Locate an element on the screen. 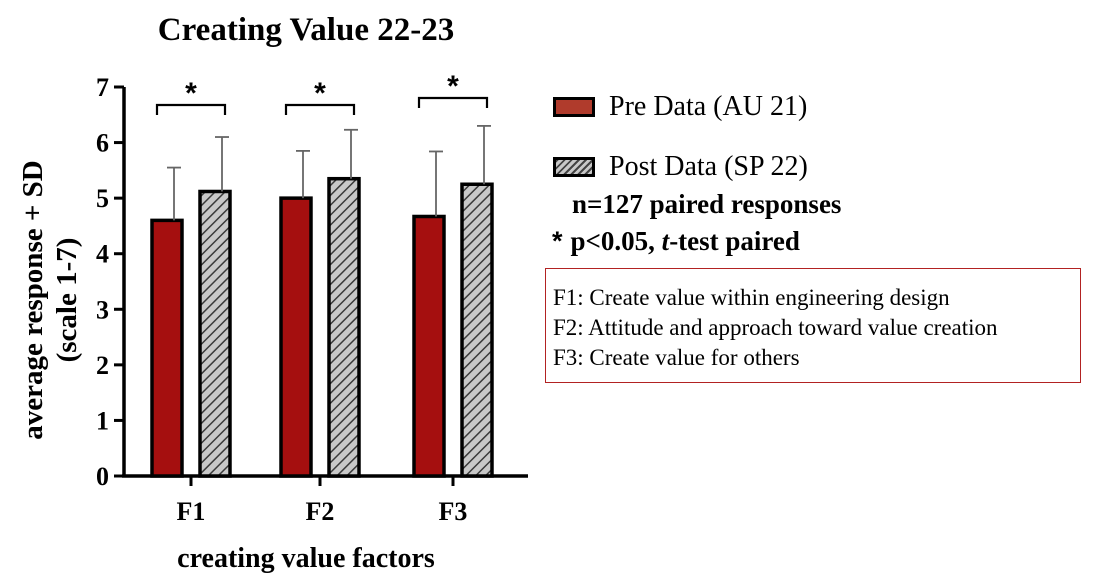  chart-title: Creating Value 22-23 is located at coordinates (306, 30).